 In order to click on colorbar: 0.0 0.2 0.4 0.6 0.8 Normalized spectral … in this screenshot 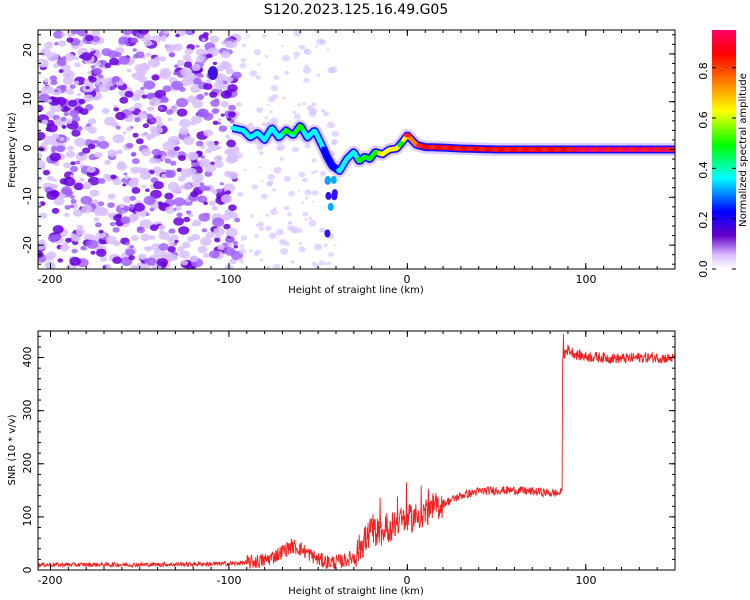, I will do `click(723, 154)`.